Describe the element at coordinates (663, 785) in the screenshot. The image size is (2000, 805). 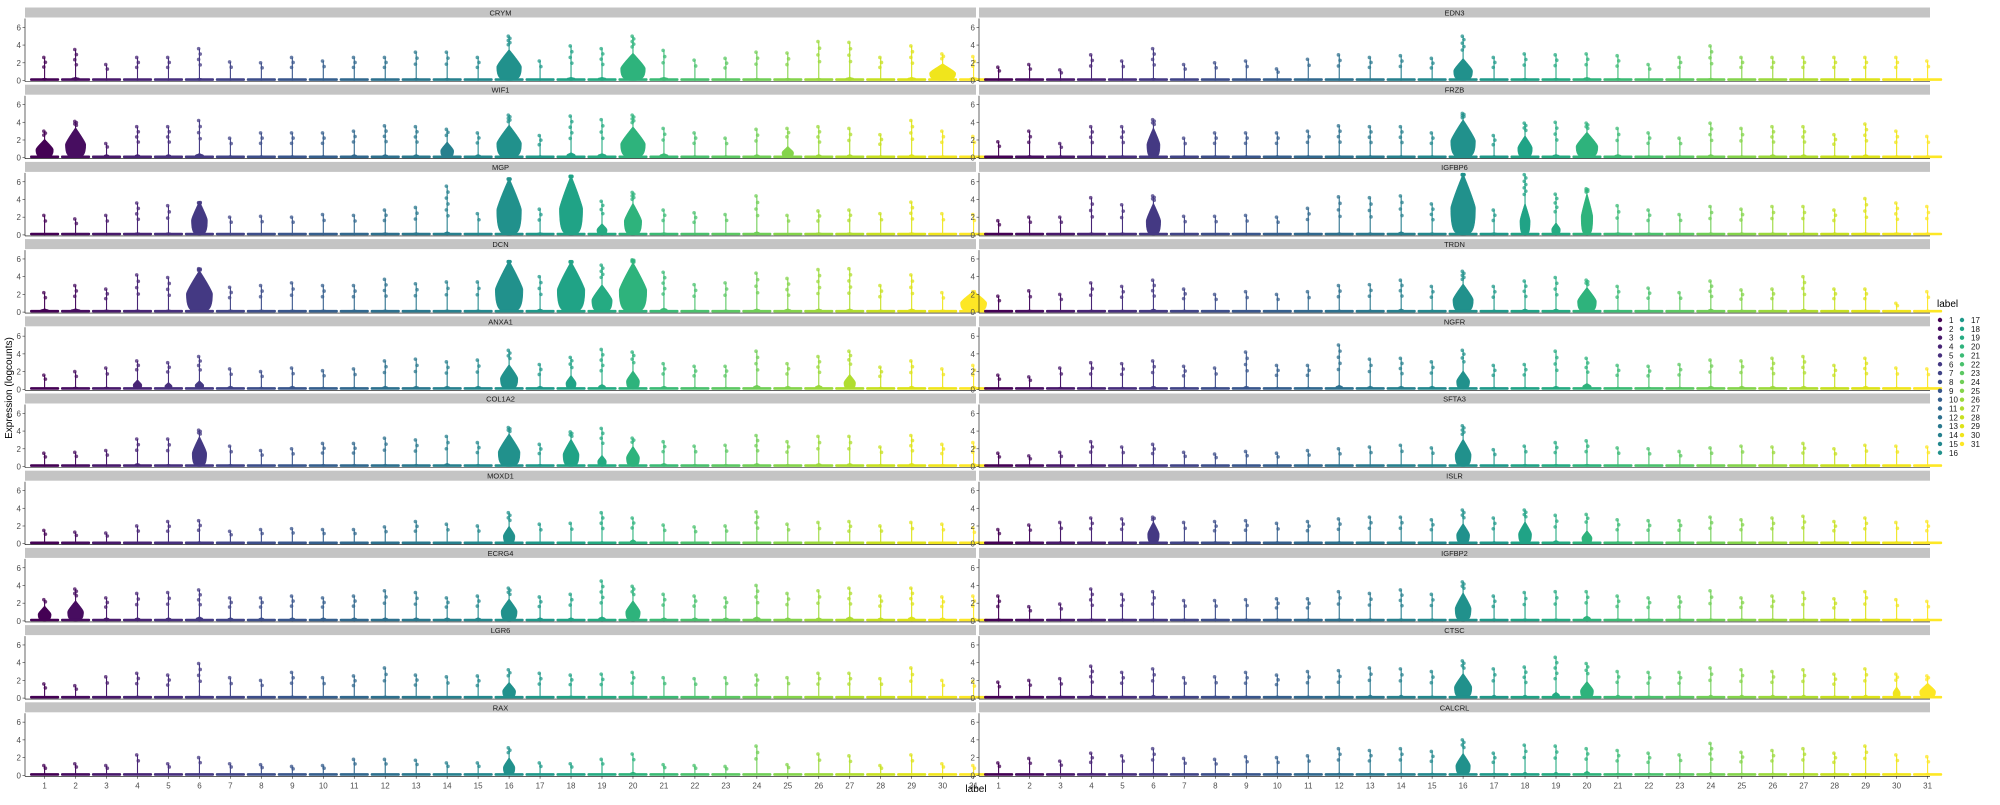
I see `x-tick-label: 21` at that location.